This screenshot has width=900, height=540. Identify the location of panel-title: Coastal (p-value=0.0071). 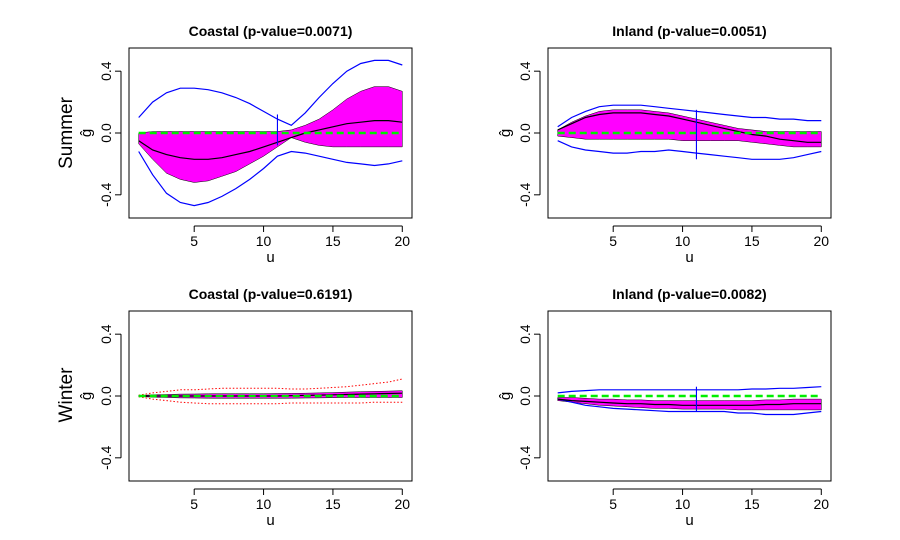
(271, 31).